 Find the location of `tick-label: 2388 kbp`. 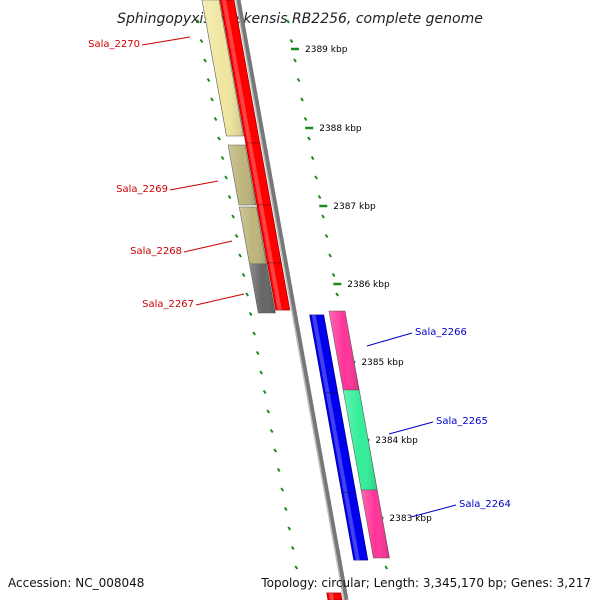

tick-label: 2388 kbp is located at coordinates (340, 129).